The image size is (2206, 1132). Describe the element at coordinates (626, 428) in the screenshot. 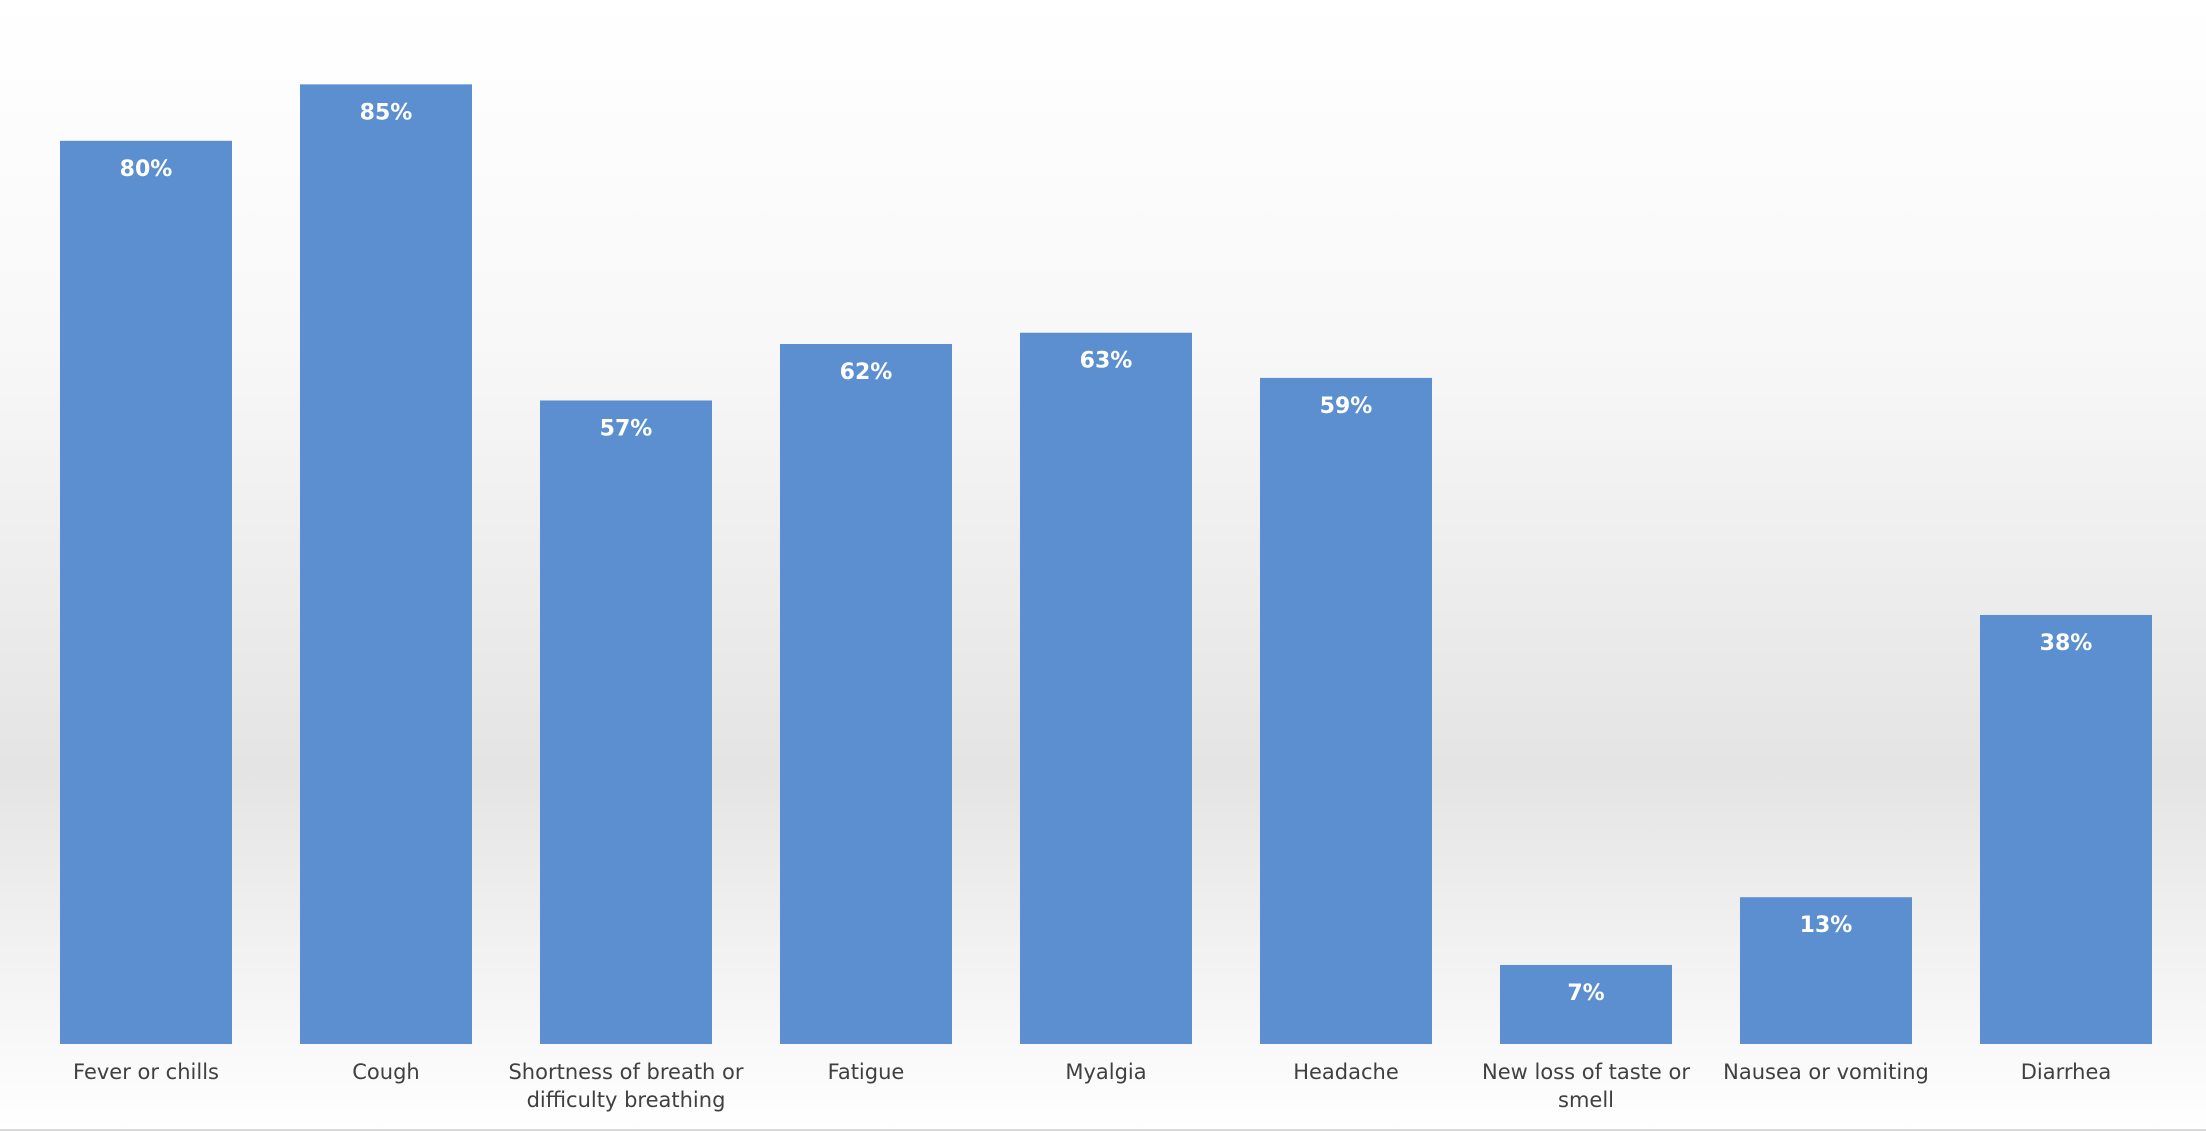

I see `data-label: 57%` at that location.